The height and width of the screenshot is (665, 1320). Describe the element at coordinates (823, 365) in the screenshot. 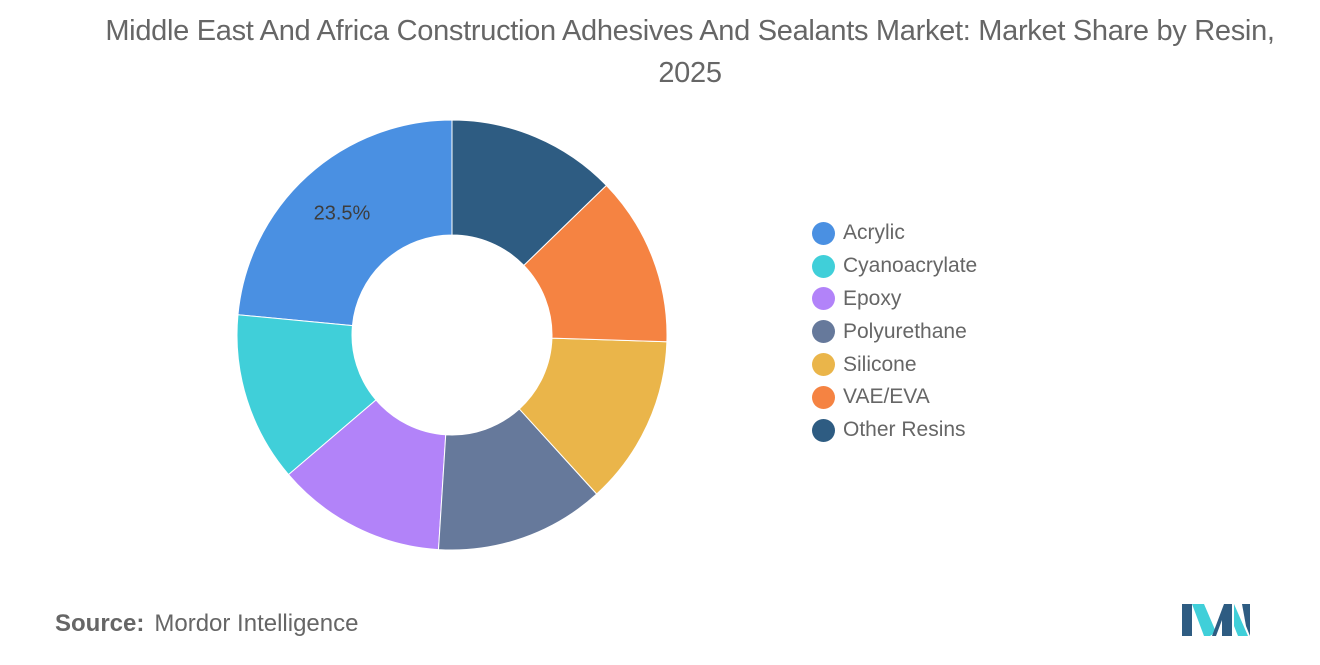

I see `legend-swatch-silicone` at that location.